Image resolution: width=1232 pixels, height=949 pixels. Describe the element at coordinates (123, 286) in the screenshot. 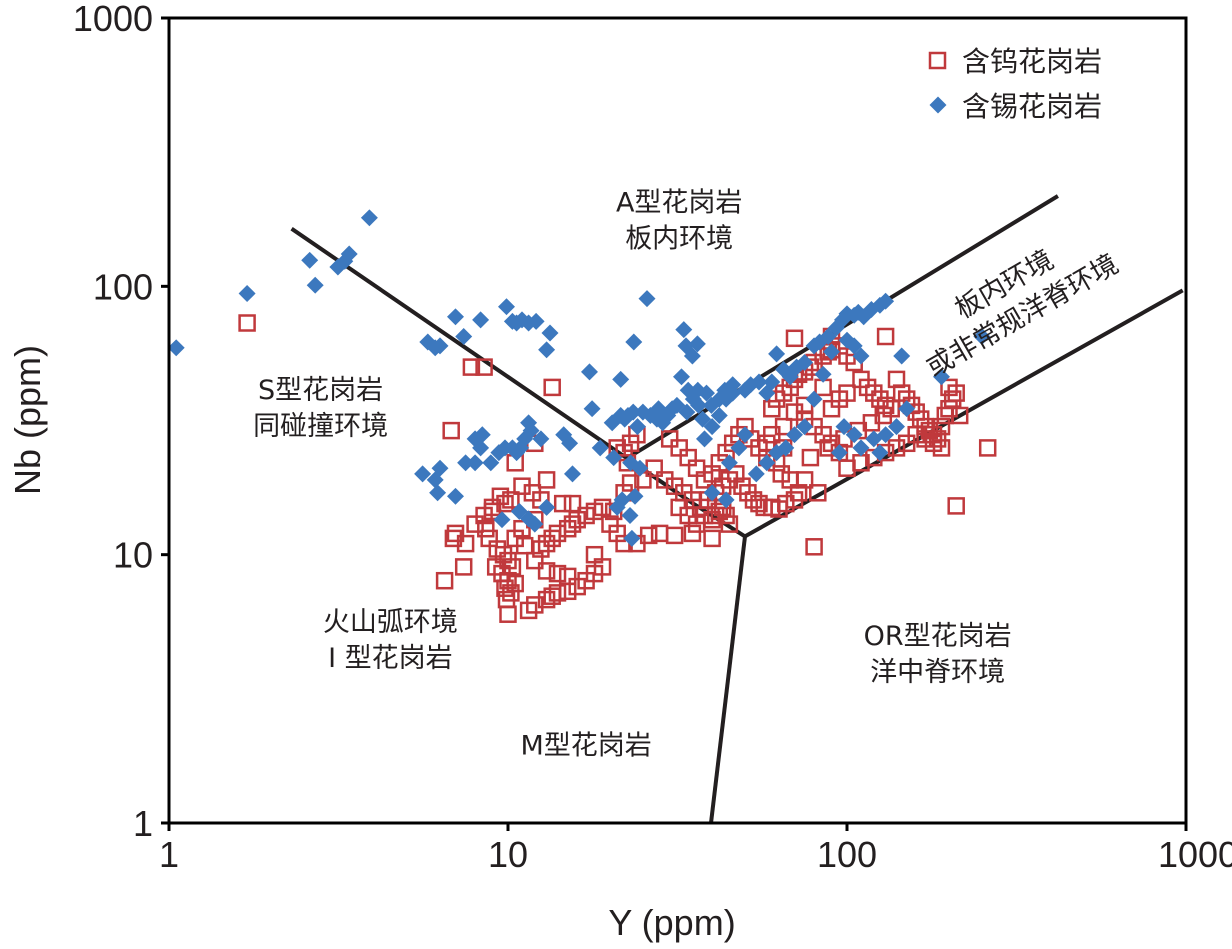

I see `y-tick-label: 100` at that location.